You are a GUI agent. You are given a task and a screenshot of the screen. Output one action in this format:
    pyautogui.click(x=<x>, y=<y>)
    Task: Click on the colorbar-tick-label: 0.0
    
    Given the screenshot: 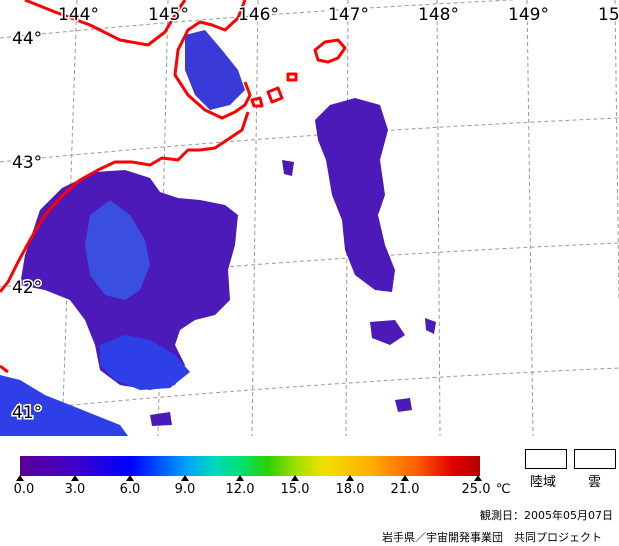 What is the action you would take?
    pyautogui.click(x=24, y=489)
    